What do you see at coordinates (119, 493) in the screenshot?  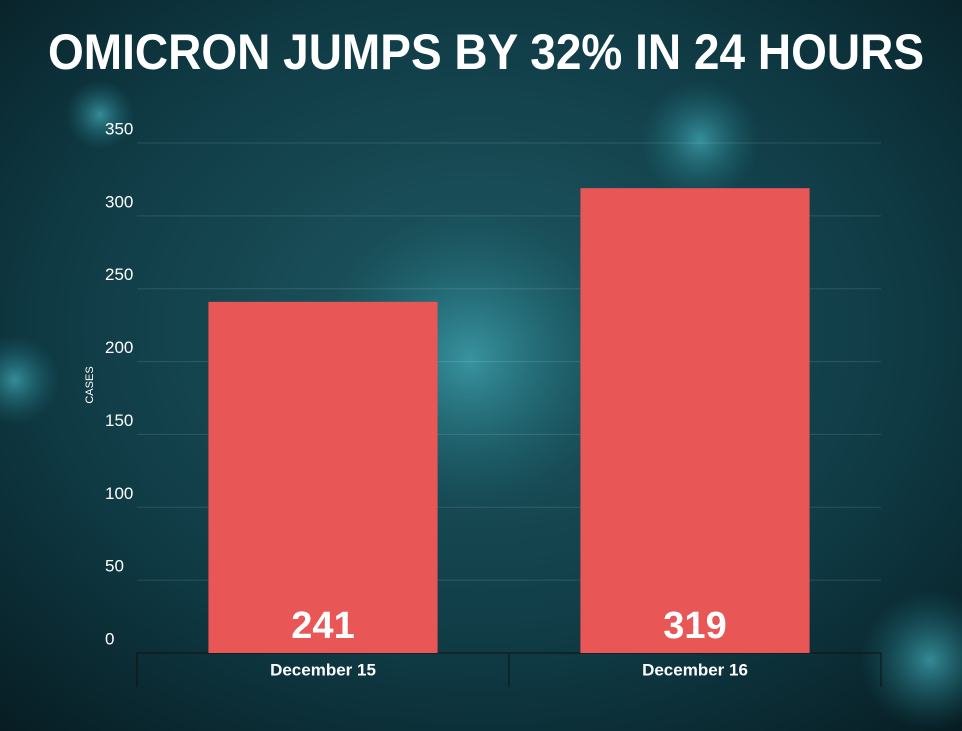 I see `y-tick-label: 100` at bounding box center [119, 493].